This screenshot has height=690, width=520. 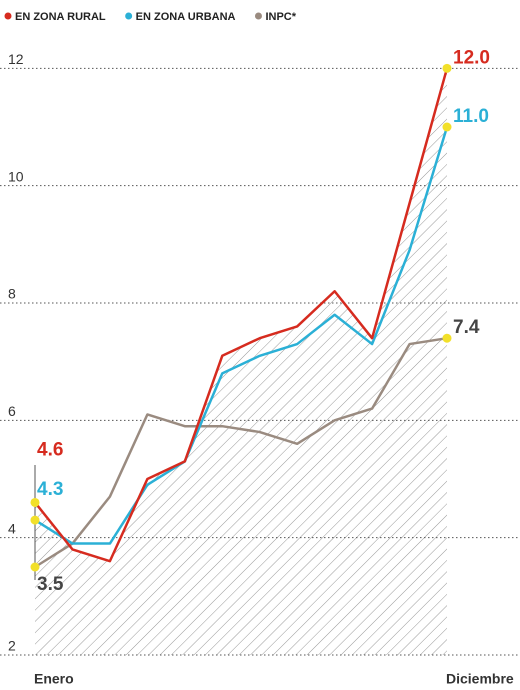 I want to click on x-tick-label: Enero, so click(x=54, y=679).